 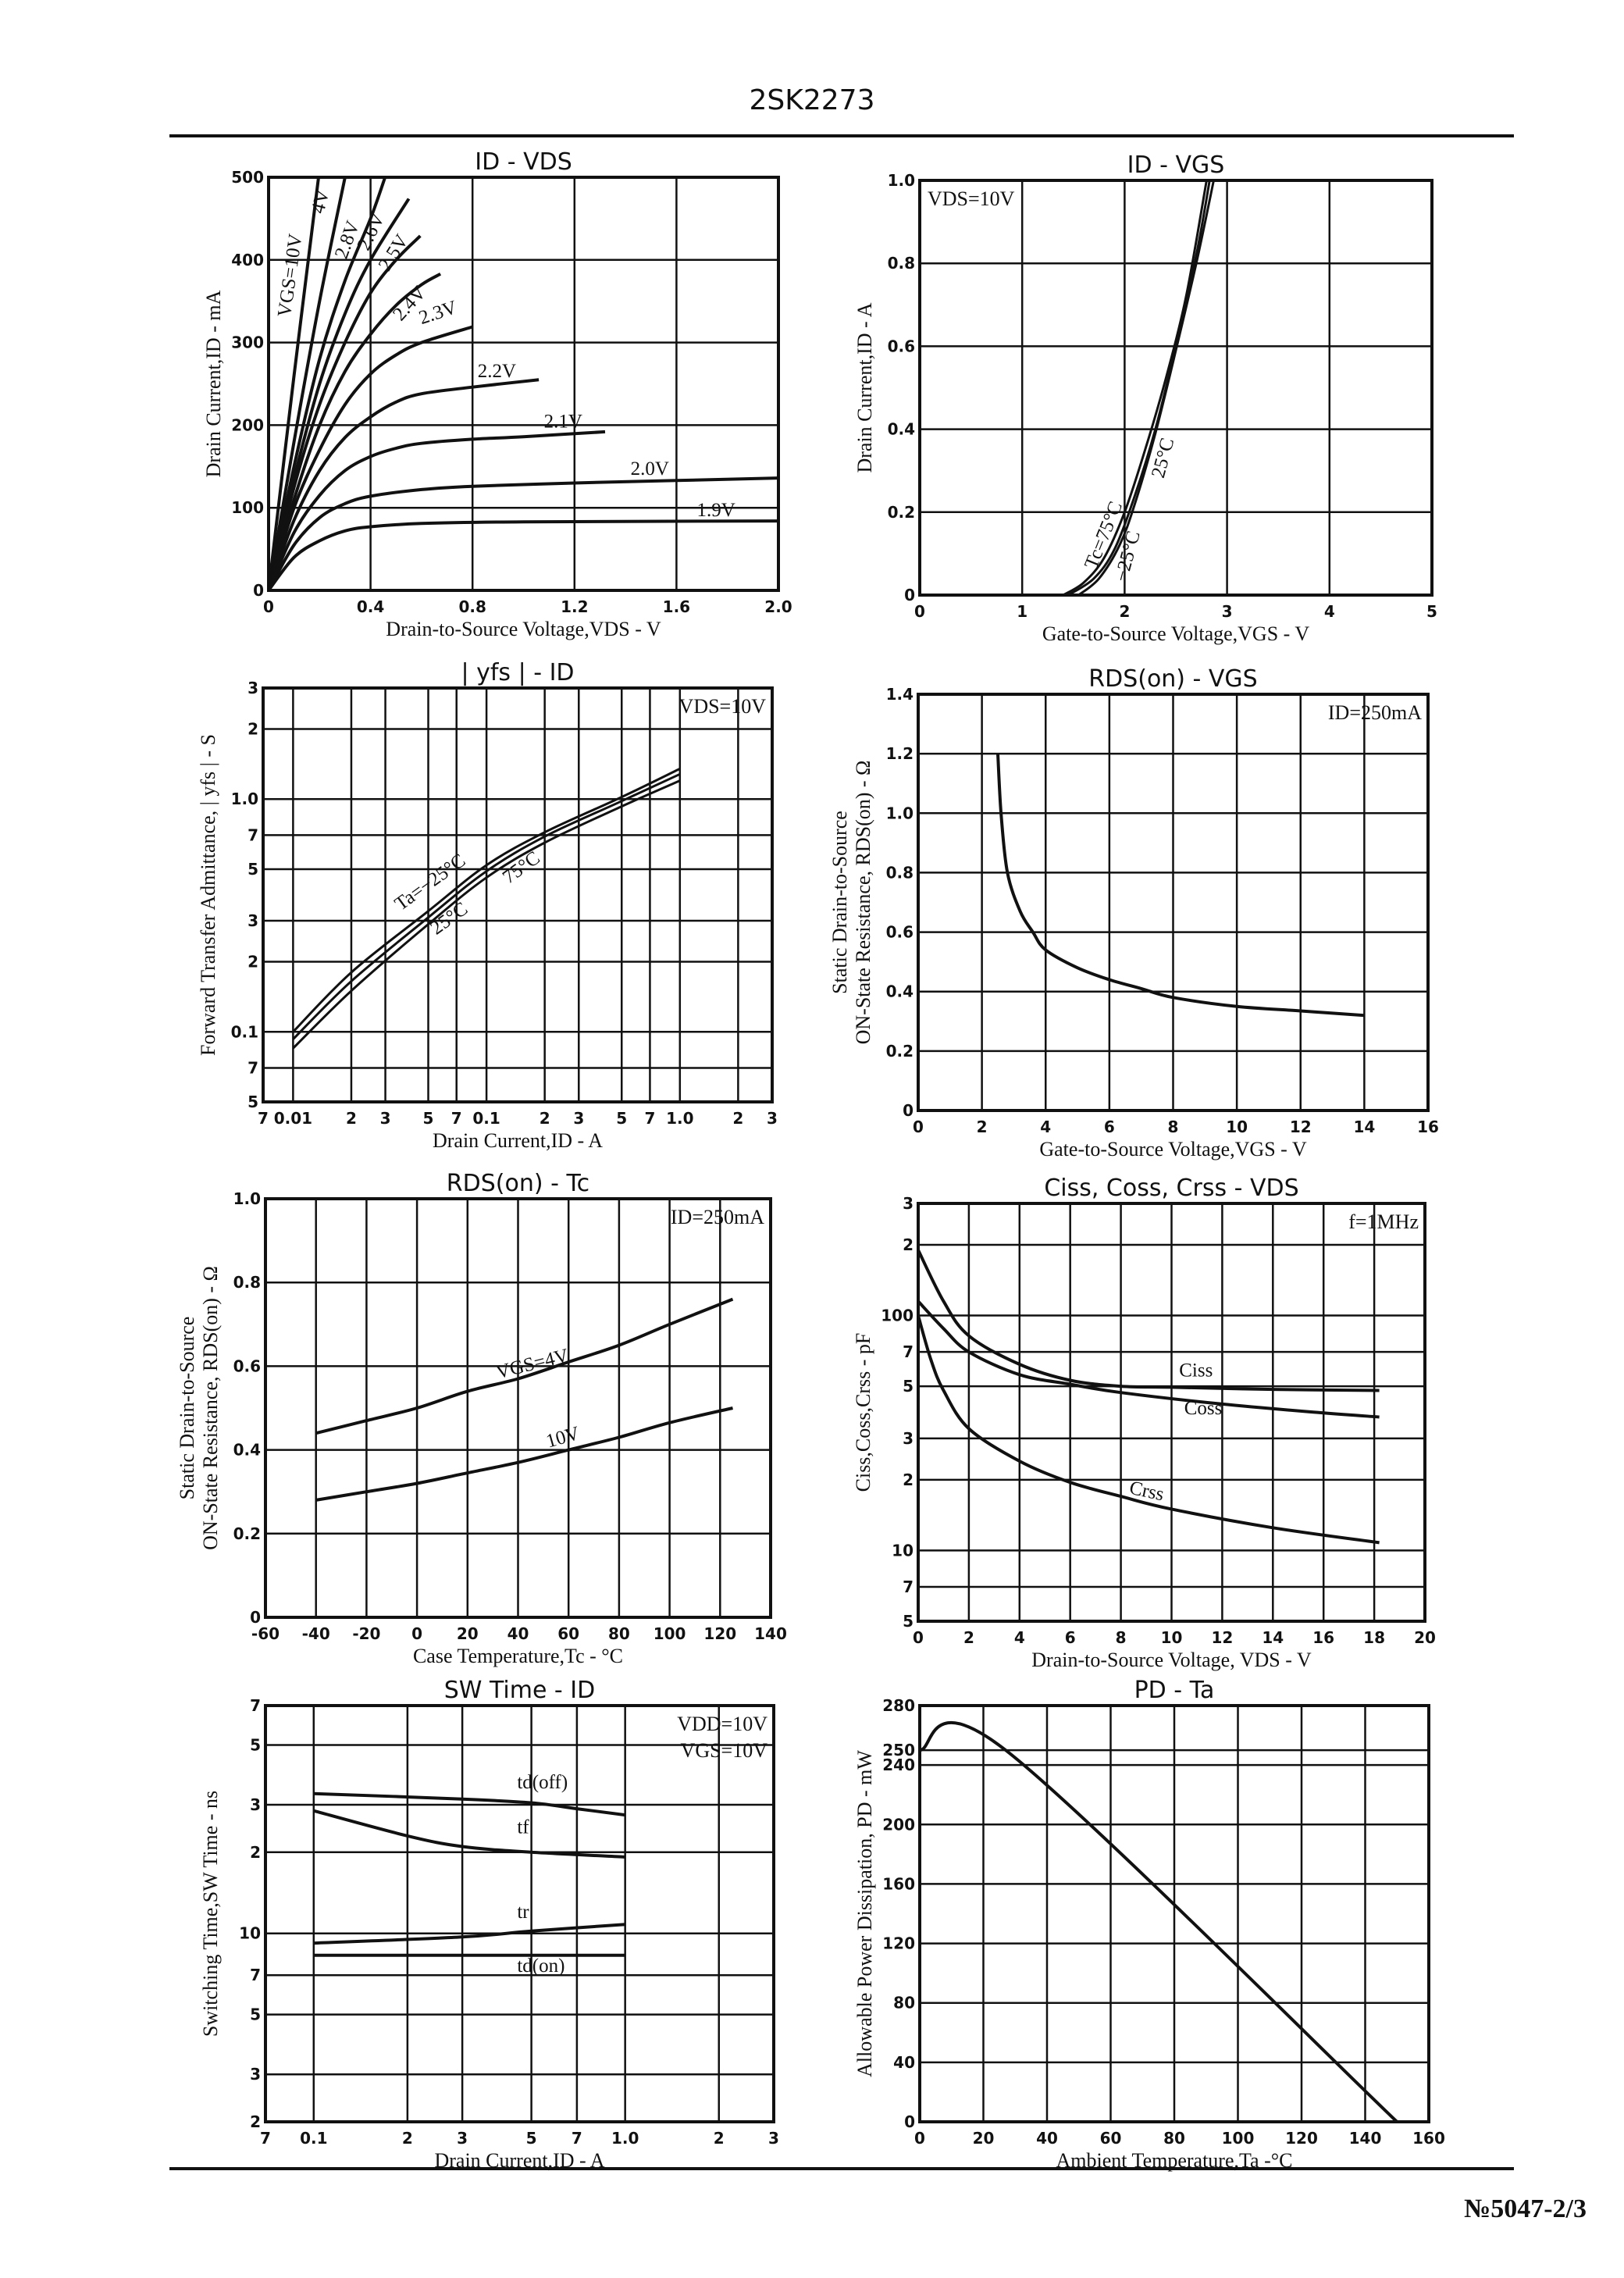 I want to click on x-tick-label: 0.8, so click(x=472, y=606).